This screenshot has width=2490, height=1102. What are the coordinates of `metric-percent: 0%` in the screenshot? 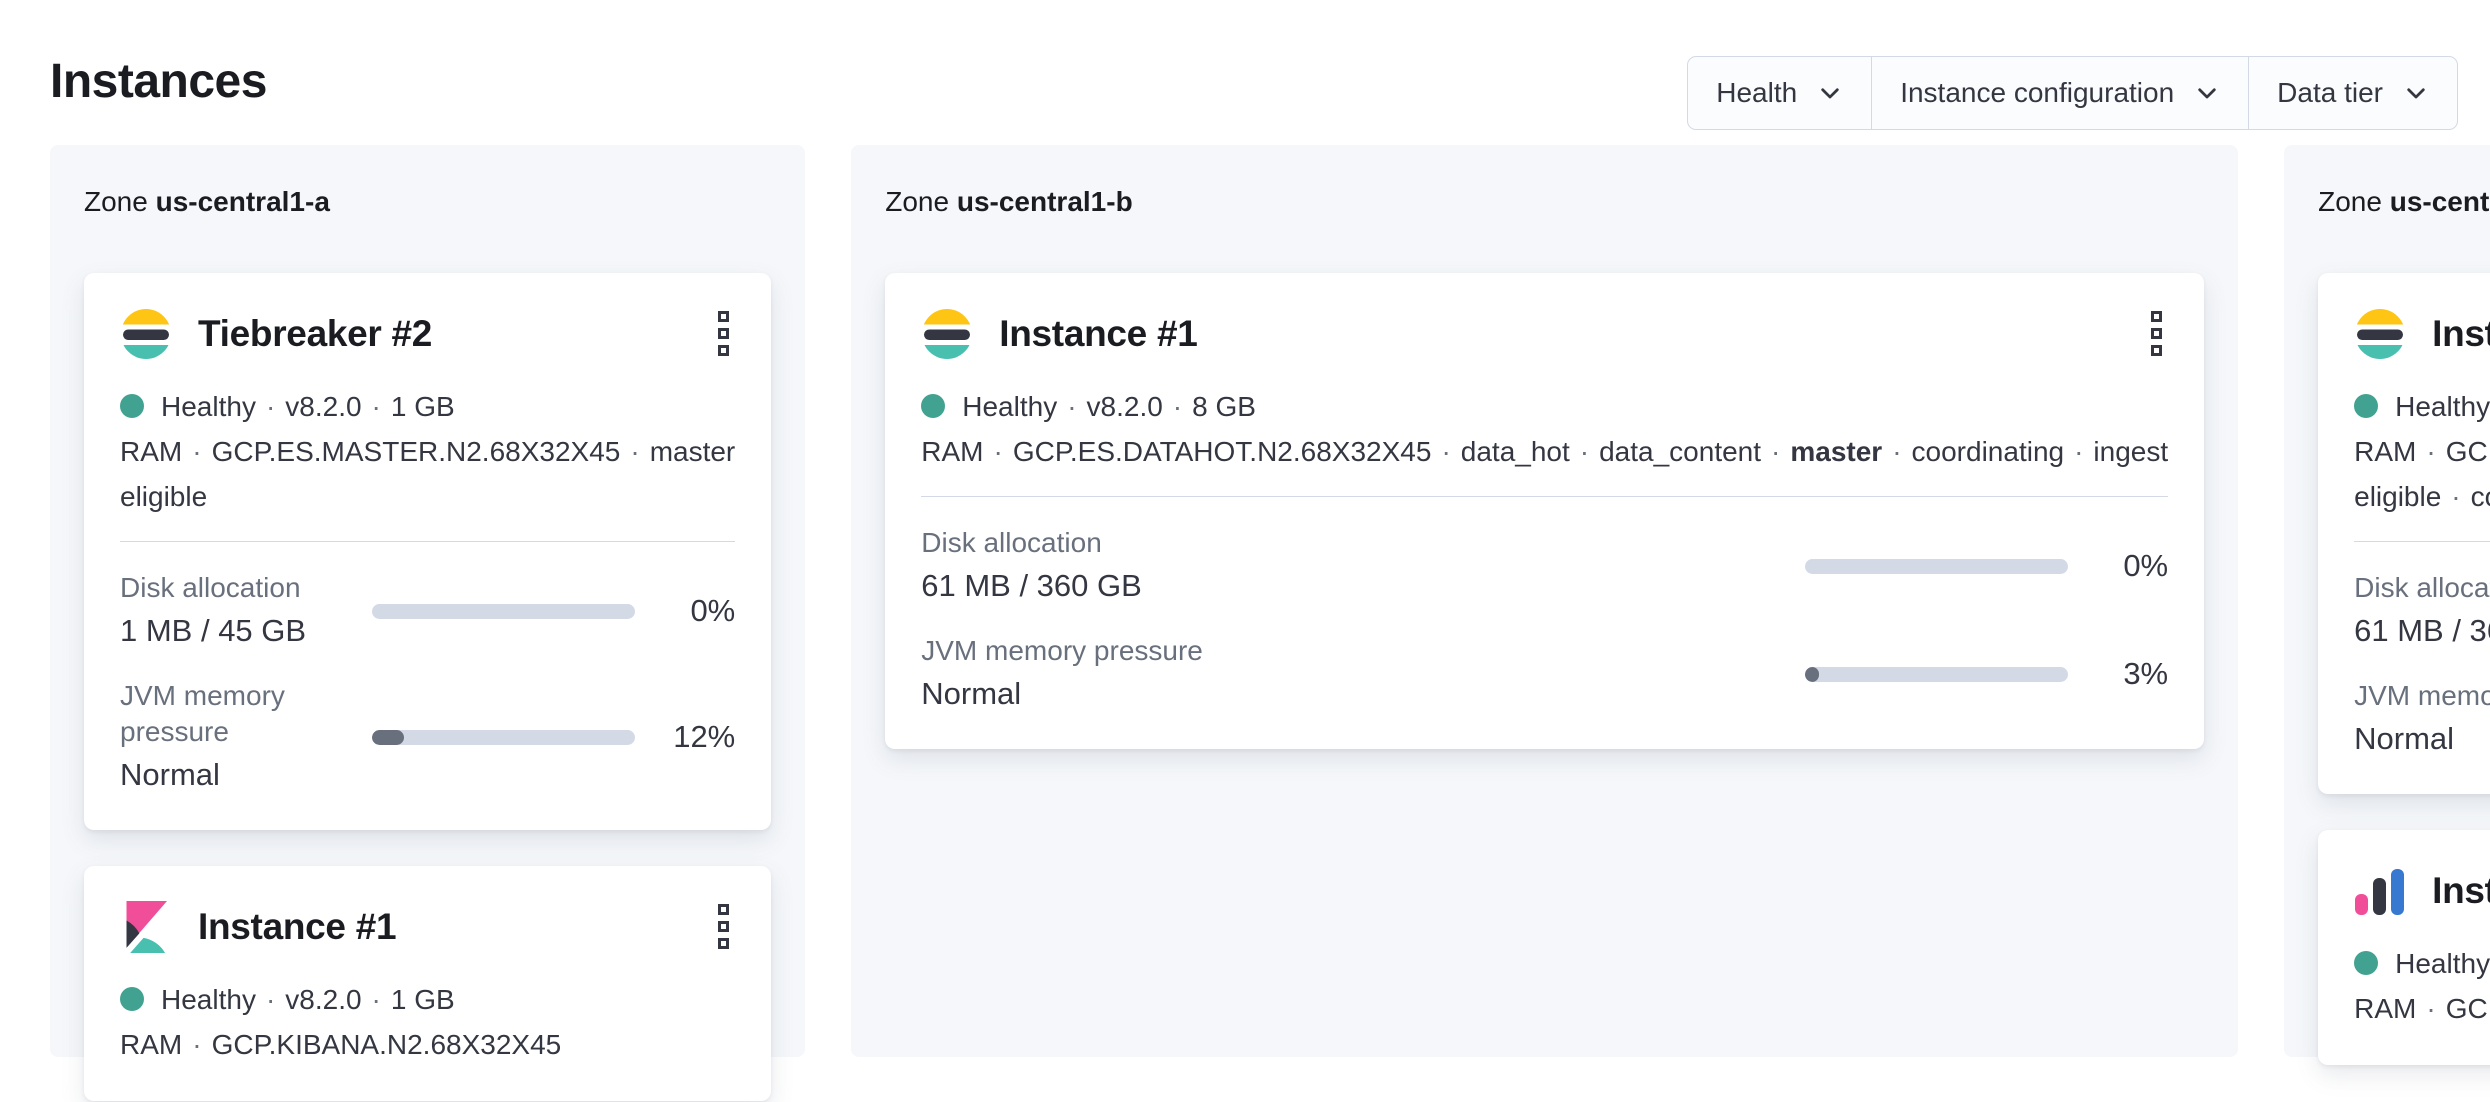 It's located at (713, 610).